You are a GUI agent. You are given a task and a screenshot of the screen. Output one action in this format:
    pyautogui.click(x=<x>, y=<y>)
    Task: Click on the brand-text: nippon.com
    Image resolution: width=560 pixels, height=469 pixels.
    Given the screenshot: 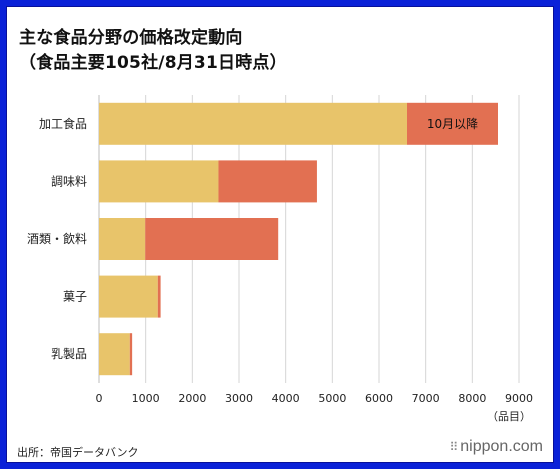 What is the action you would take?
    pyautogui.click(x=501, y=446)
    